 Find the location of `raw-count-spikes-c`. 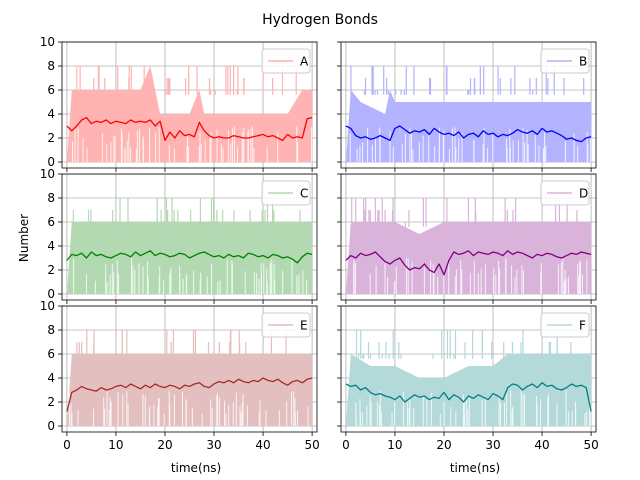

raw-count-spikes-c is located at coordinates (187, 212).